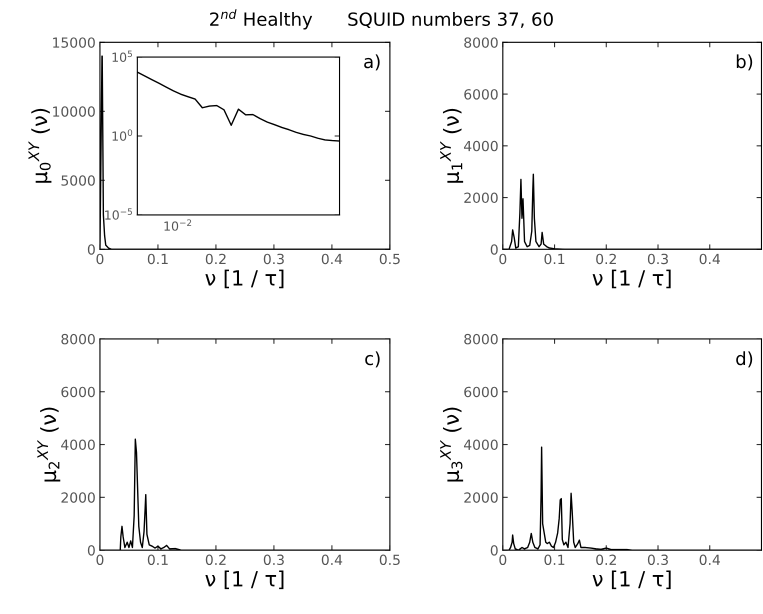 The width and height of the screenshot is (763, 614). I want to click on y-axis-title: μ$_{1}$$^{XY}$ (ν), so click(452, 145).